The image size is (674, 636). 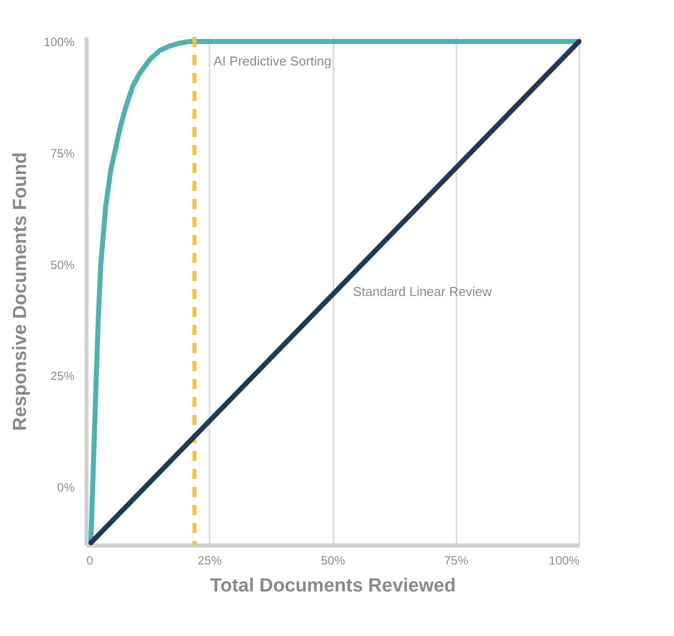 I want to click on y-tick-label: 75%, so click(x=62, y=153).